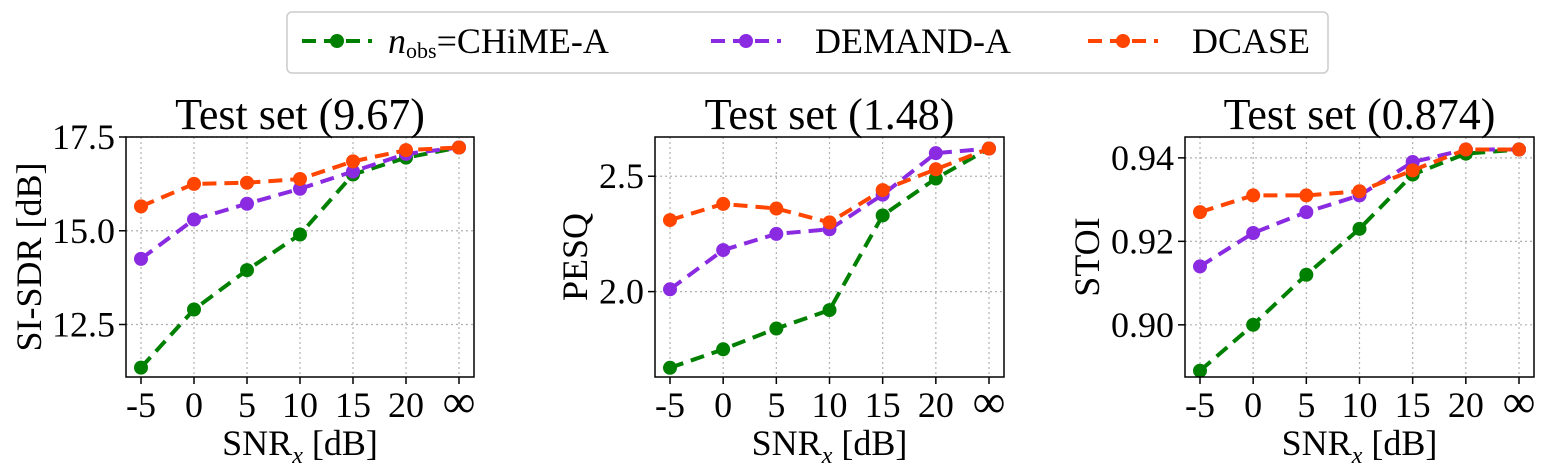 The height and width of the screenshot is (470, 1547). What do you see at coordinates (337, 41) in the screenshot?
I see `legend-marker-chime` at bounding box center [337, 41].